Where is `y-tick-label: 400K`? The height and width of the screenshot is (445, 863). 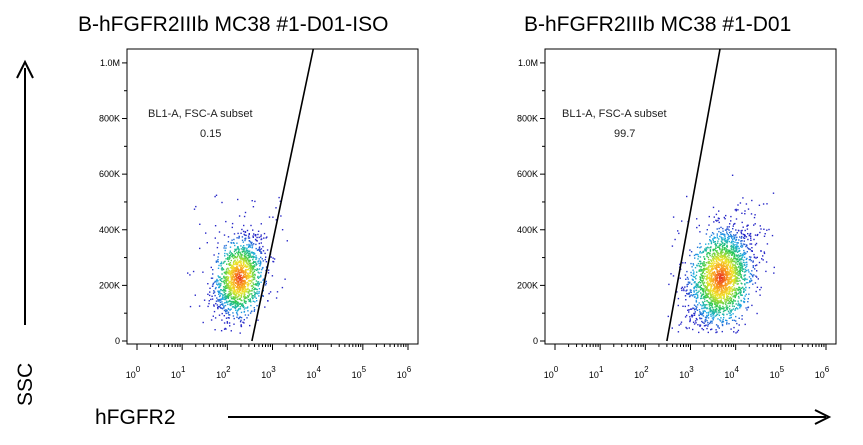
y-tick-label: 400K is located at coordinates (109, 230).